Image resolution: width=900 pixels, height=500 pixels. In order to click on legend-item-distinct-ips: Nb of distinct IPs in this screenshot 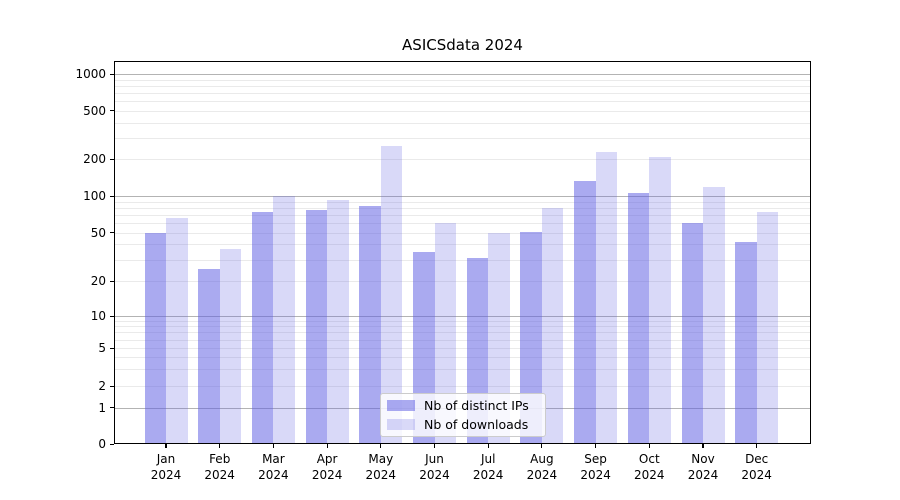, I will do `click(463, 406)`.